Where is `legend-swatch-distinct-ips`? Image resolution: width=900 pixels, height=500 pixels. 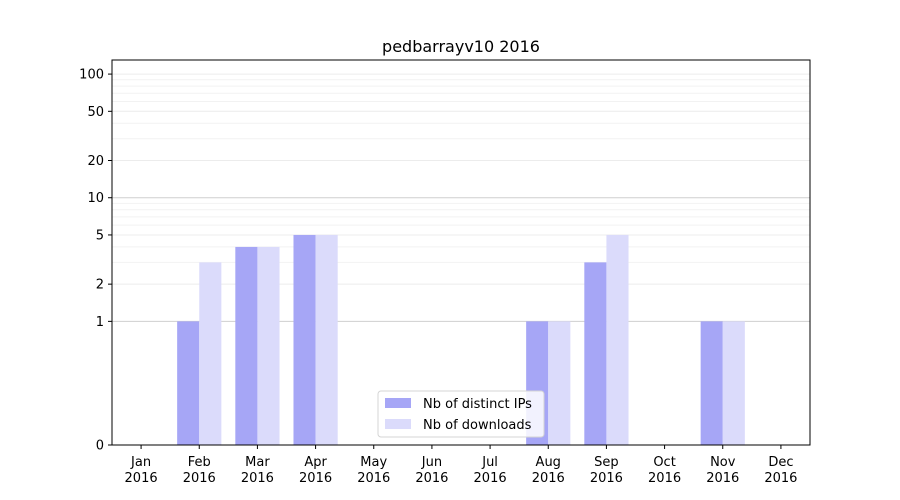 legend-swatch-distinct-ips is located at coordinates (398, 403).